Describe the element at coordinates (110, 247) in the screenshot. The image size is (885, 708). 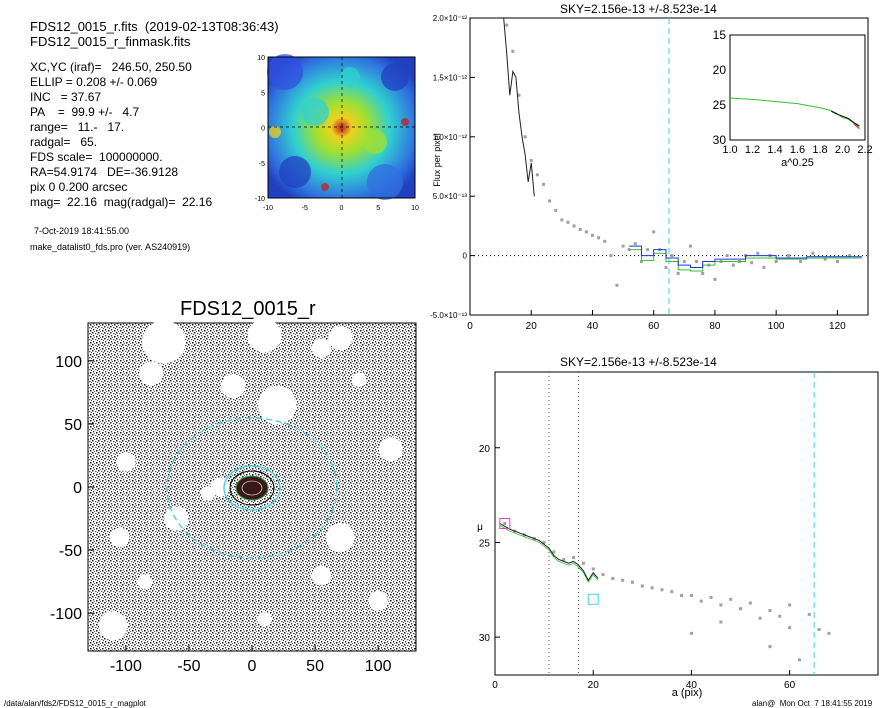
I see `program-line: make_datalist0_fds.pro (ver. AS240919)` at that location.